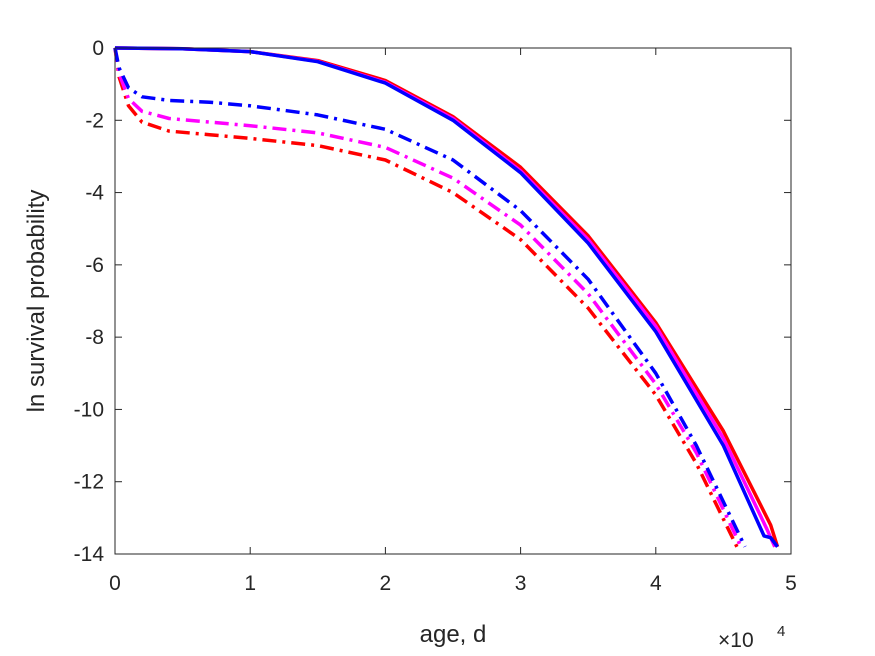 This screenshot has width=875, height=656. Describe the element at coordinates (791, 583) in the screenshot. I see `x-tick-label: 5` at that location.